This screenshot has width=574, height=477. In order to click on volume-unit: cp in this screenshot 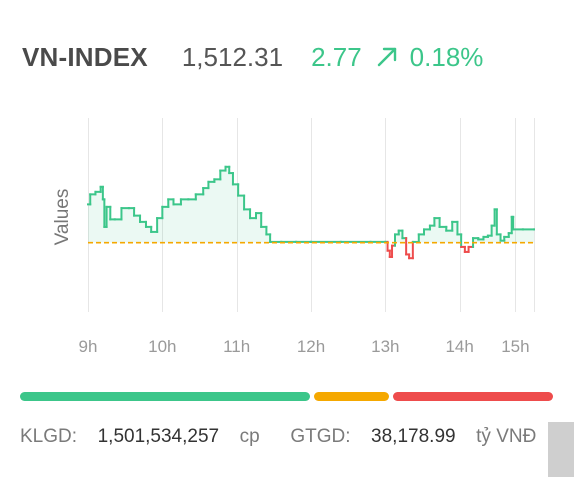, I will do `click(249, 436)`.